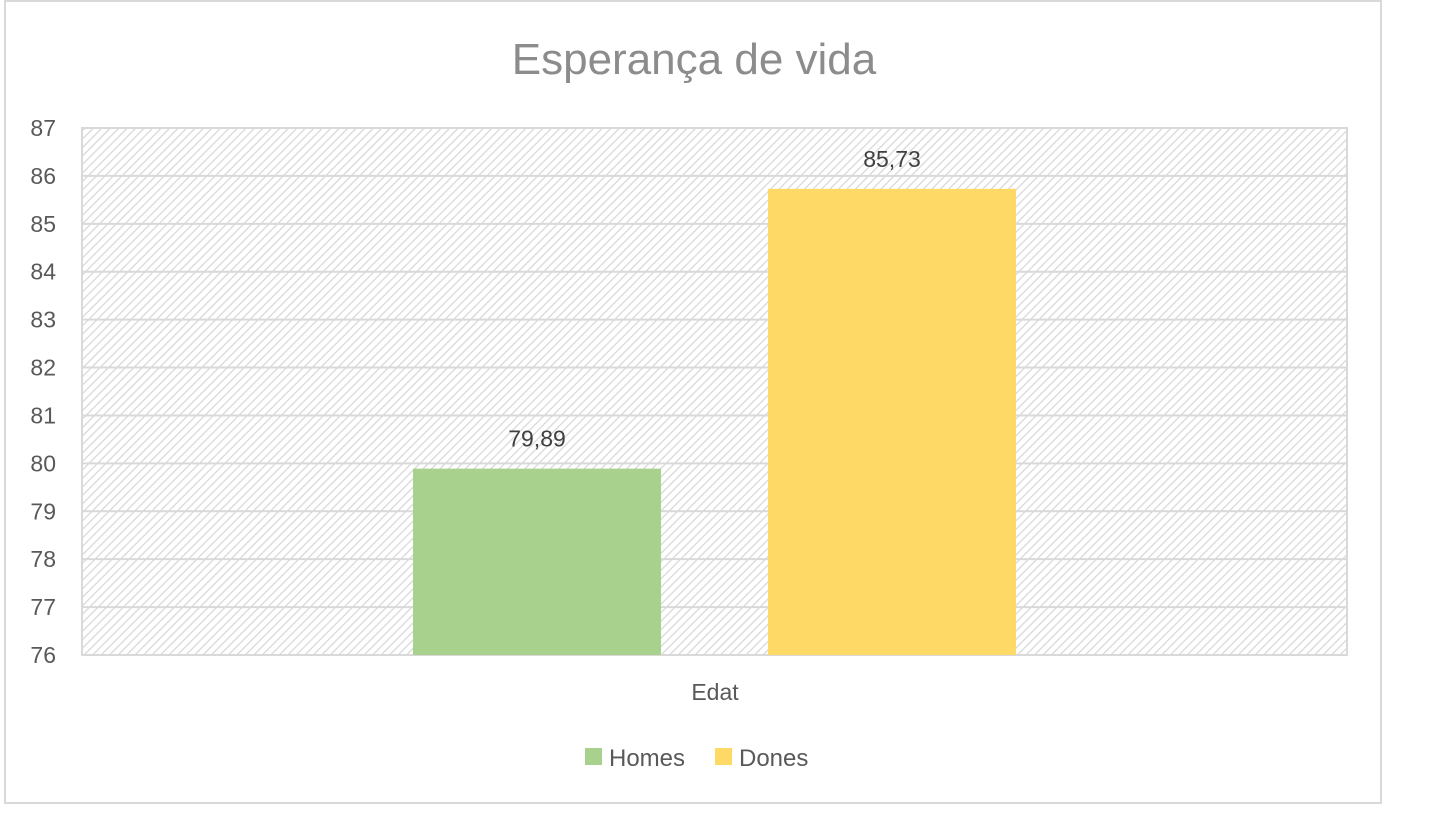  Describe the element at coordinates (43, 463) in the screenshot. I see `y-tick-label: 80` at that location.